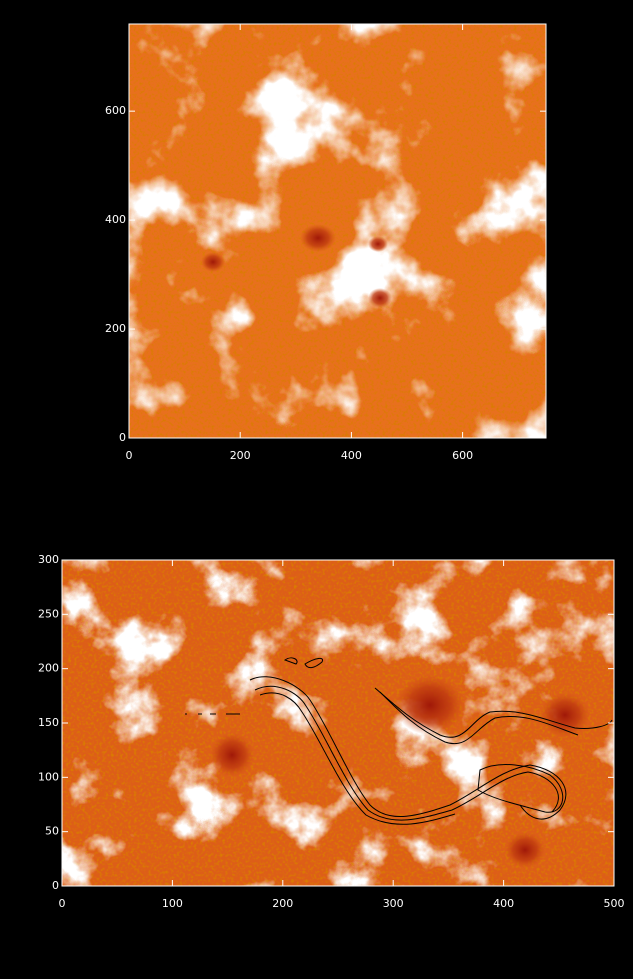  I want to click on x-tick-label: 300, so click(393, 903).